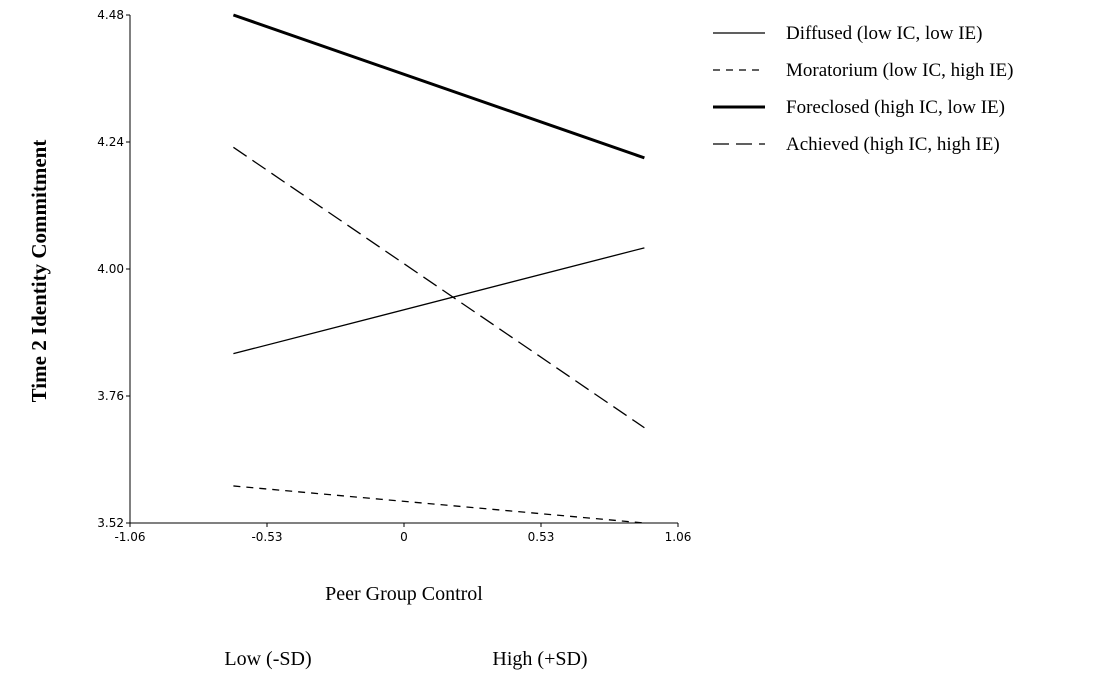  Describe the element at coordinates (893, 144) in the screenshot. I see `legend-label-3: Achieved (high IC, high IE)` at that location.